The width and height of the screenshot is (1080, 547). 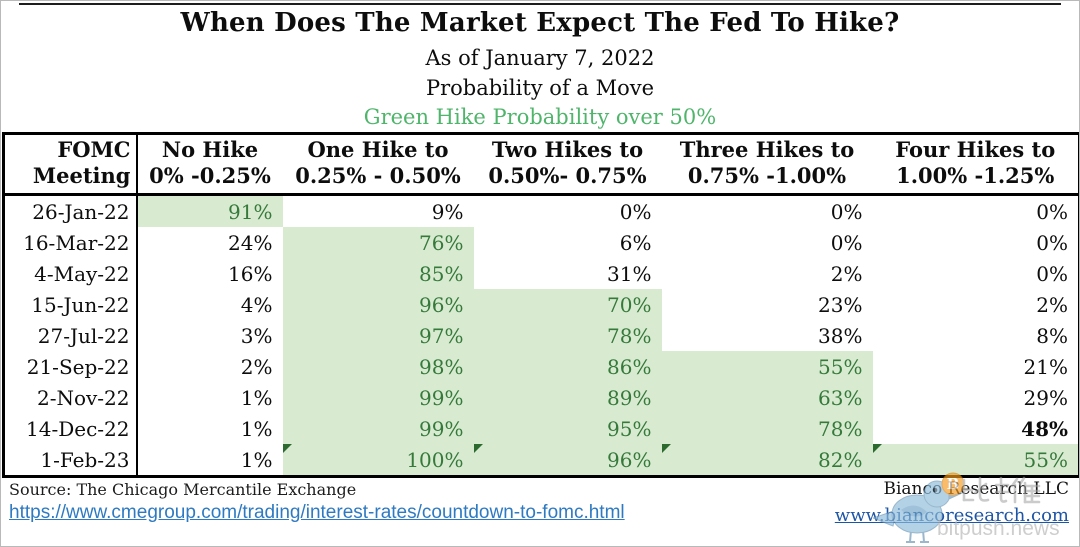 What do you see at coordinates (540, 4) in the screenshot?
I see `top-divider` at bounding box center [540, 4].